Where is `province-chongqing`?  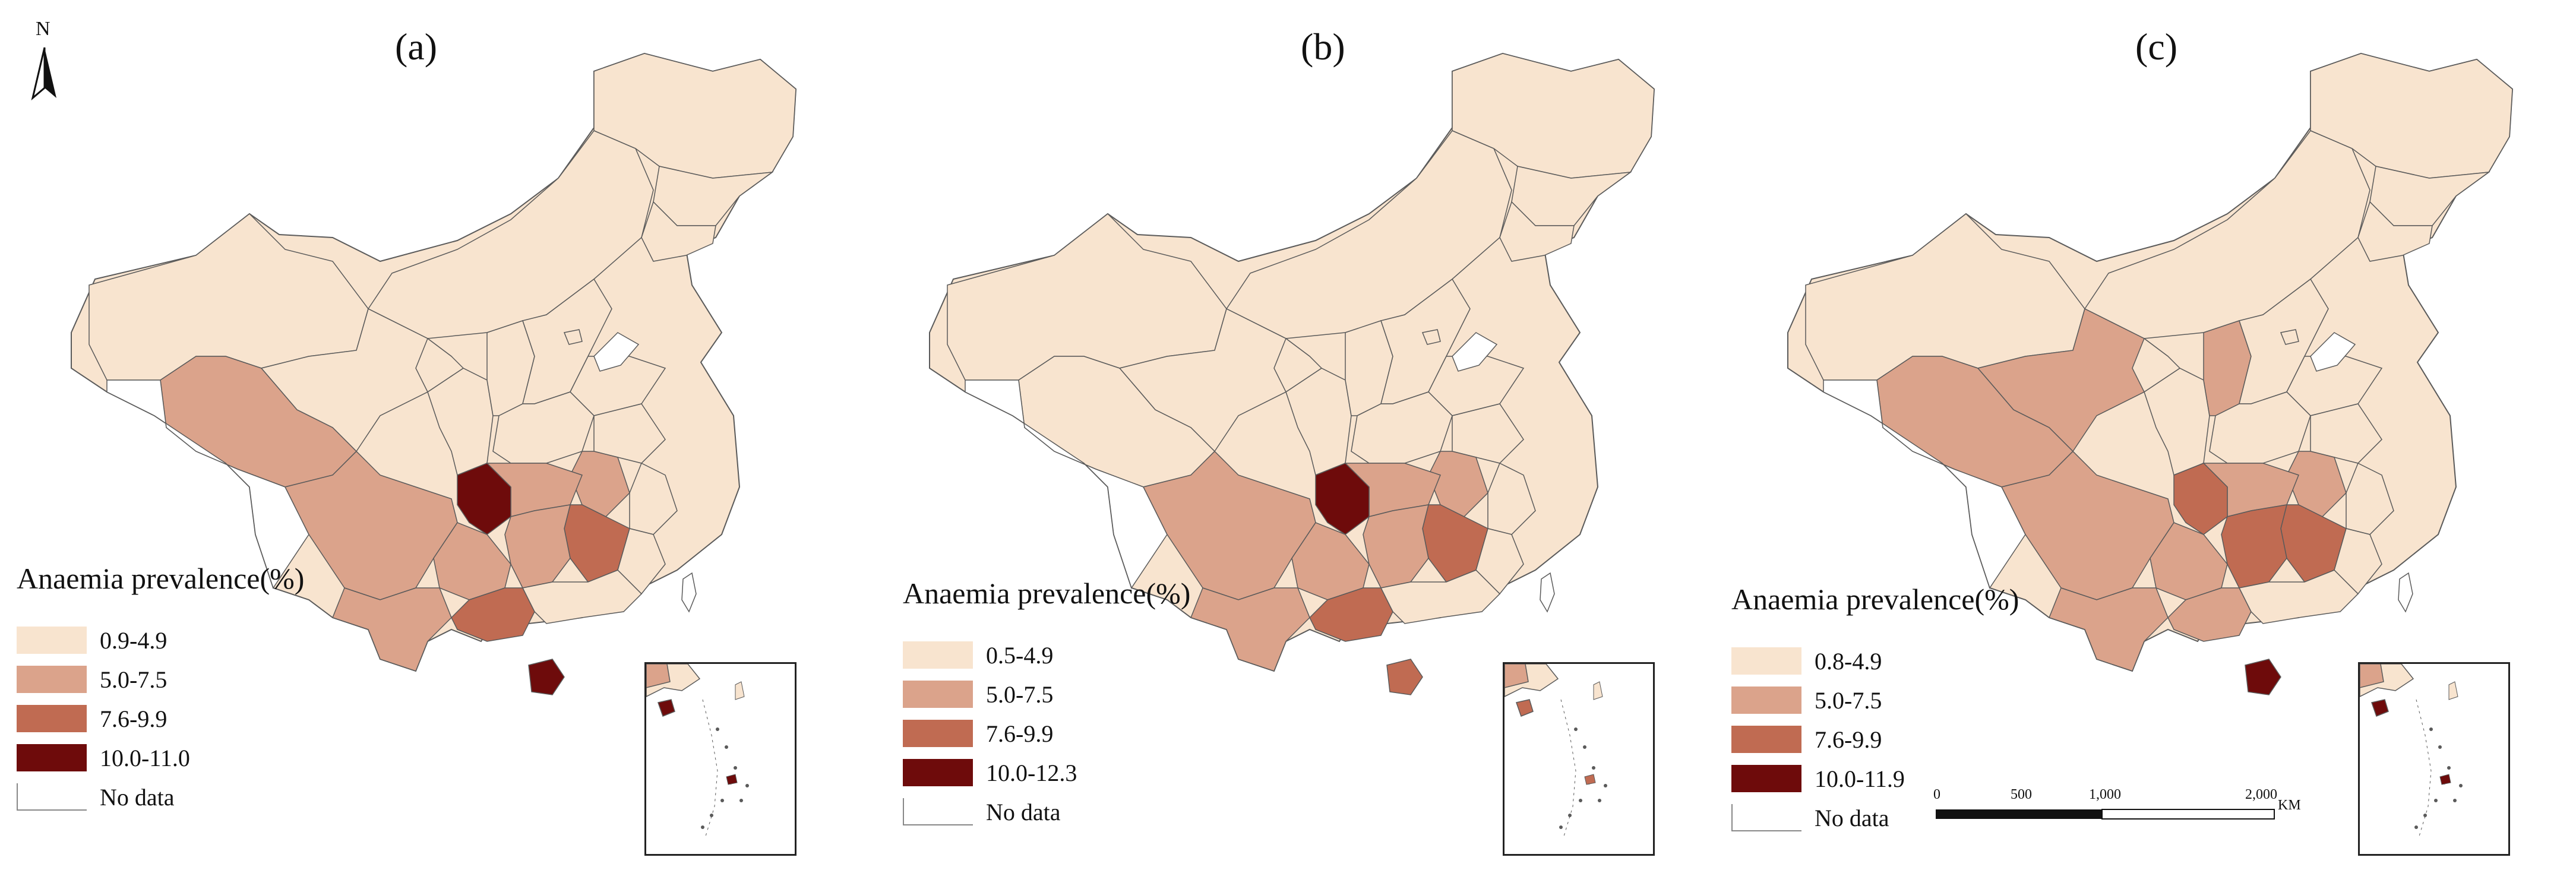 province-chongqing is located at coordinates (484, 499).